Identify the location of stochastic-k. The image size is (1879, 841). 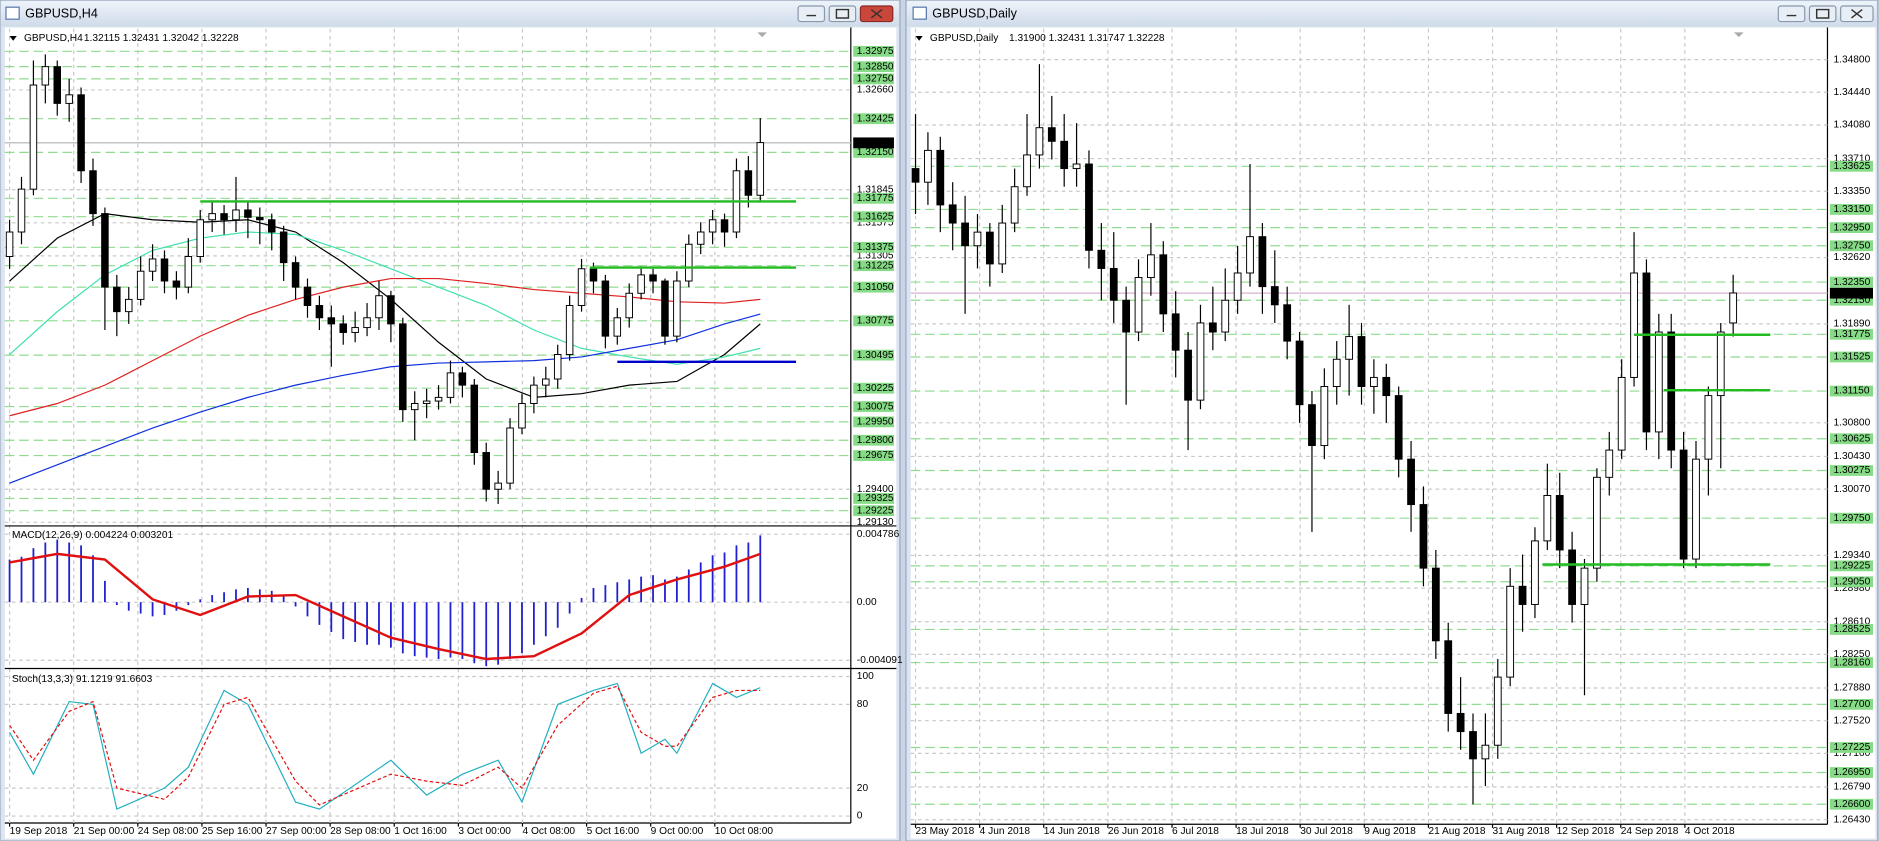
(385, 746).